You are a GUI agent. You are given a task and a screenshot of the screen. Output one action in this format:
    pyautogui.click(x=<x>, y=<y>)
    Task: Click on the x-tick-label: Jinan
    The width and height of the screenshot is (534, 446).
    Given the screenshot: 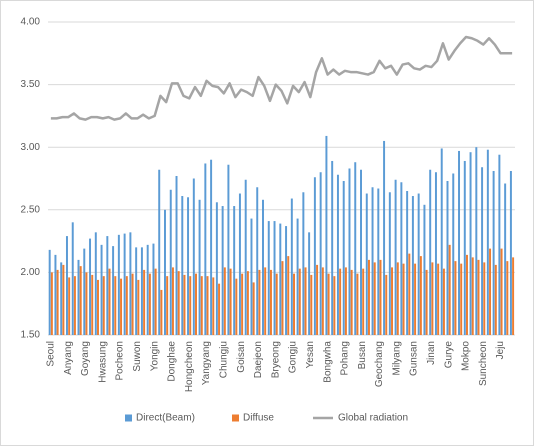 What is the action you would take?
    pyautogui.click(x=431, y=353)
    